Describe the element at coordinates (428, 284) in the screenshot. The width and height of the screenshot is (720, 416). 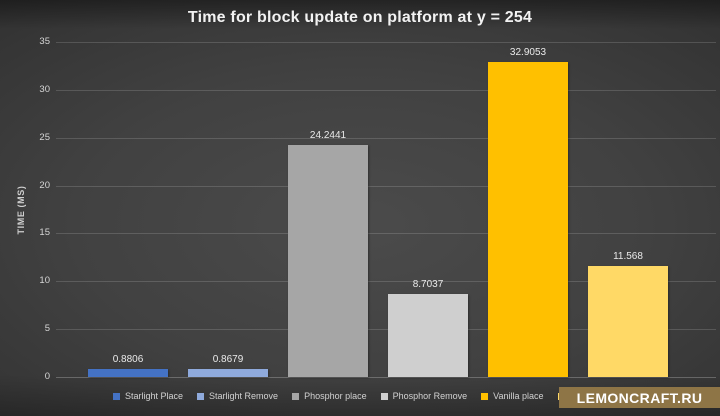
I see `bar-value-label-3: 8.7037` at that location.